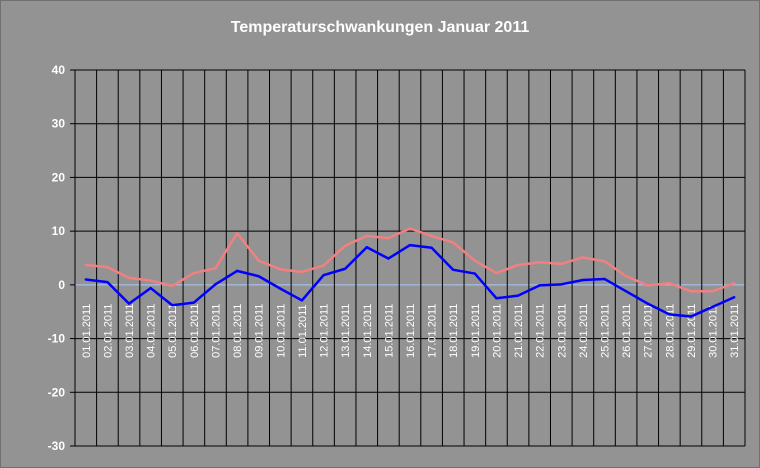  Describe the element at coordinates (59, 231) in the screenshot. I see `y-tick-label: 10` at that location.